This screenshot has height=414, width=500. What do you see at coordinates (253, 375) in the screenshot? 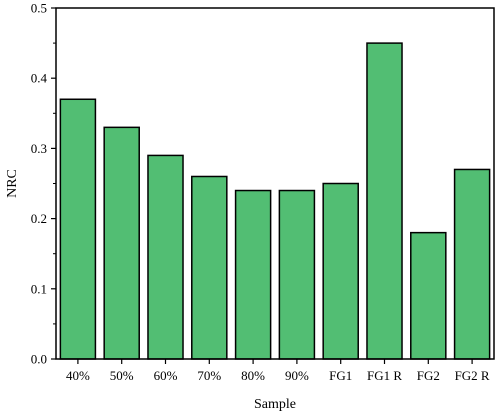
I see `x-tick-label-4: 80%` at bounding box center [253, 375].